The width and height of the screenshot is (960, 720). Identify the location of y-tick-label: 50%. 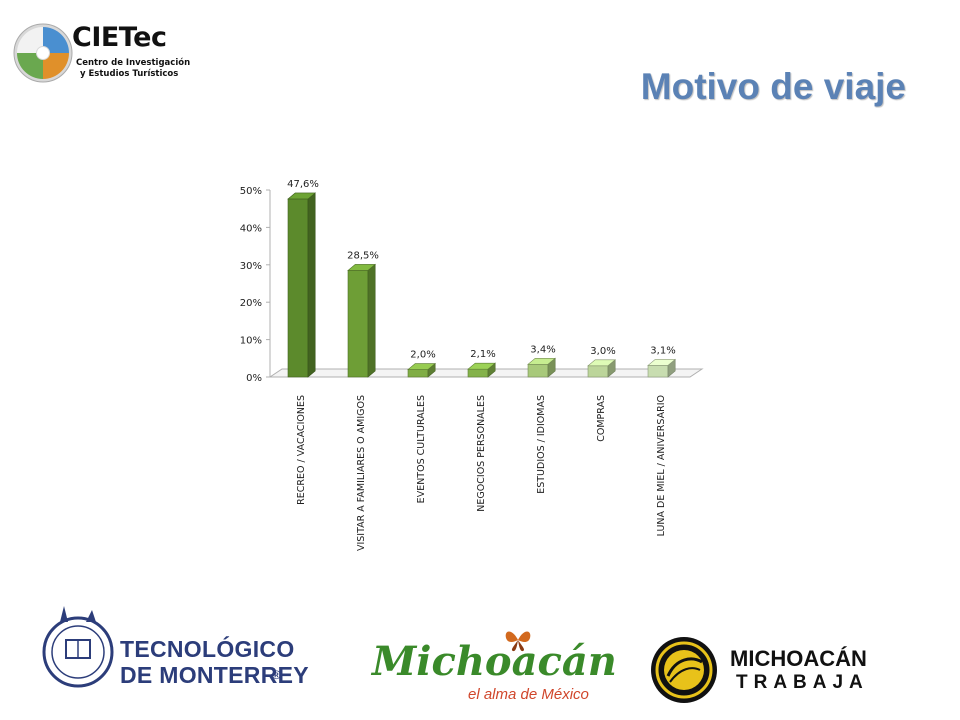
(251, 191).